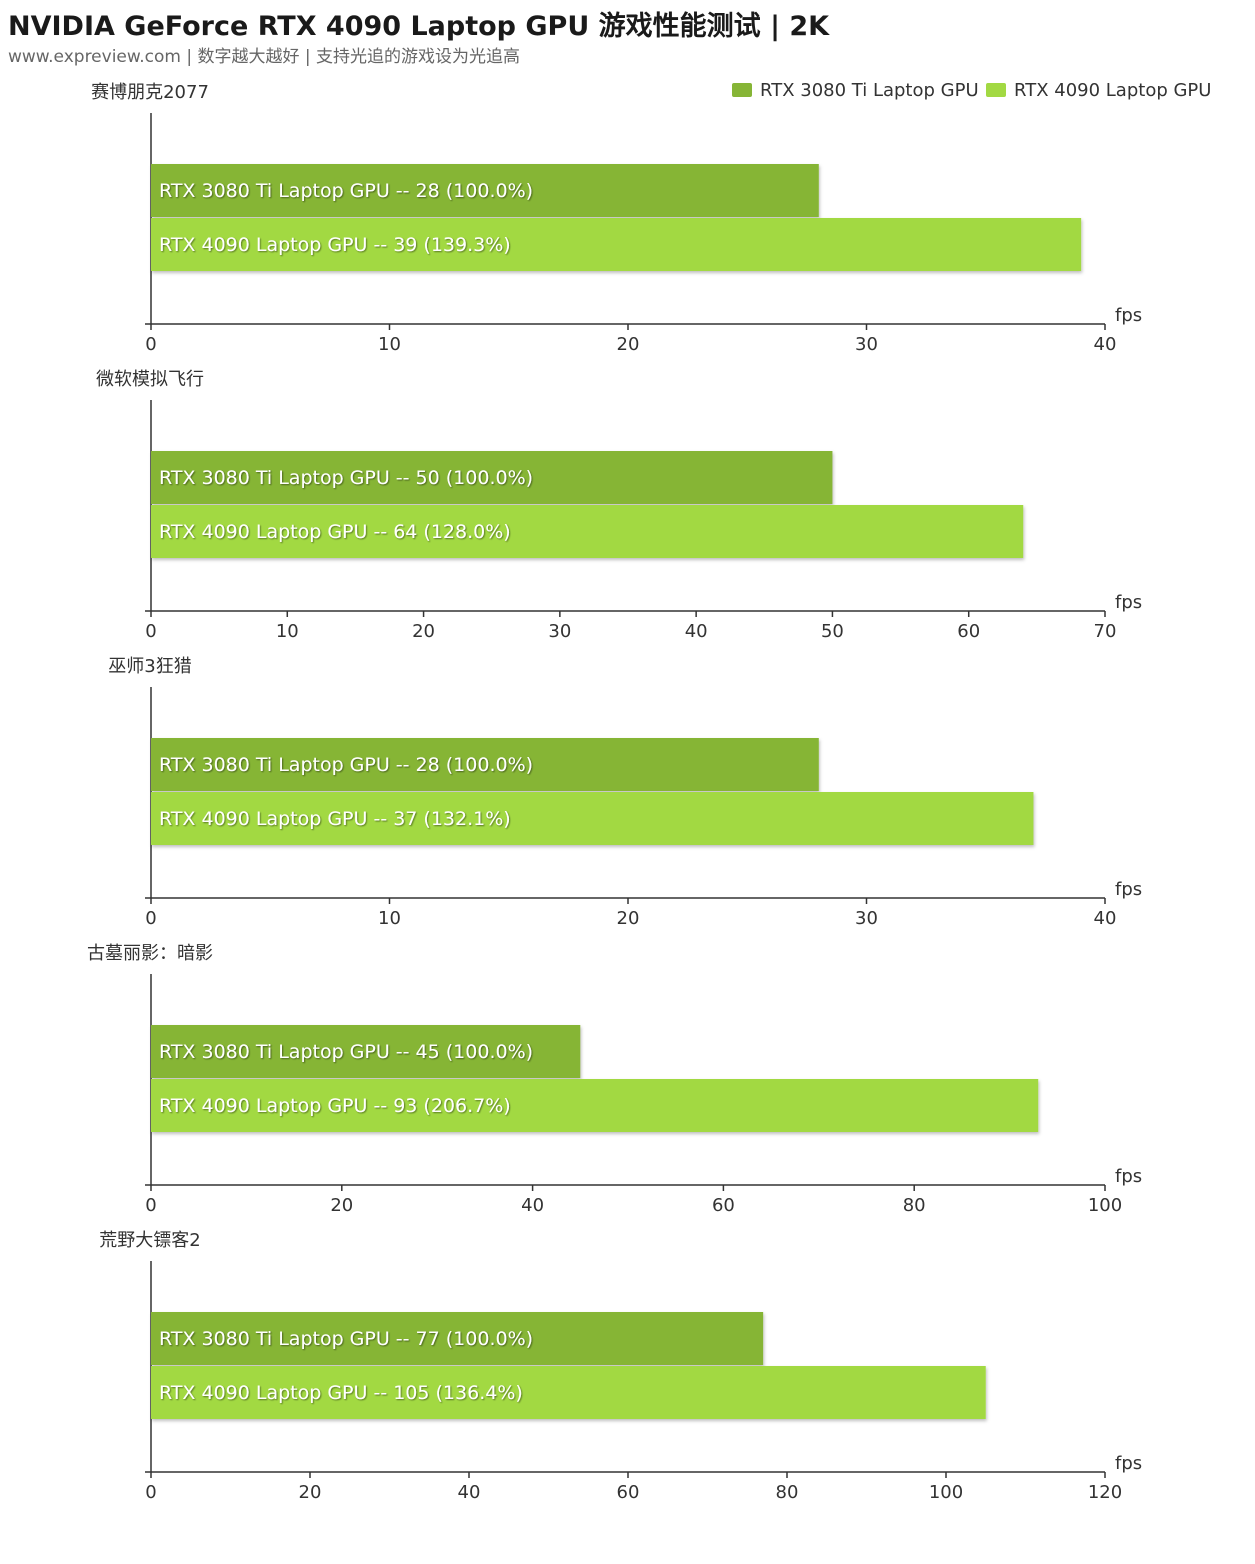  What do you see at coordinates (150, 379) in the screenshot?
I see `chart-title: 微软模拟飞行` at bounding box center [150, 379].